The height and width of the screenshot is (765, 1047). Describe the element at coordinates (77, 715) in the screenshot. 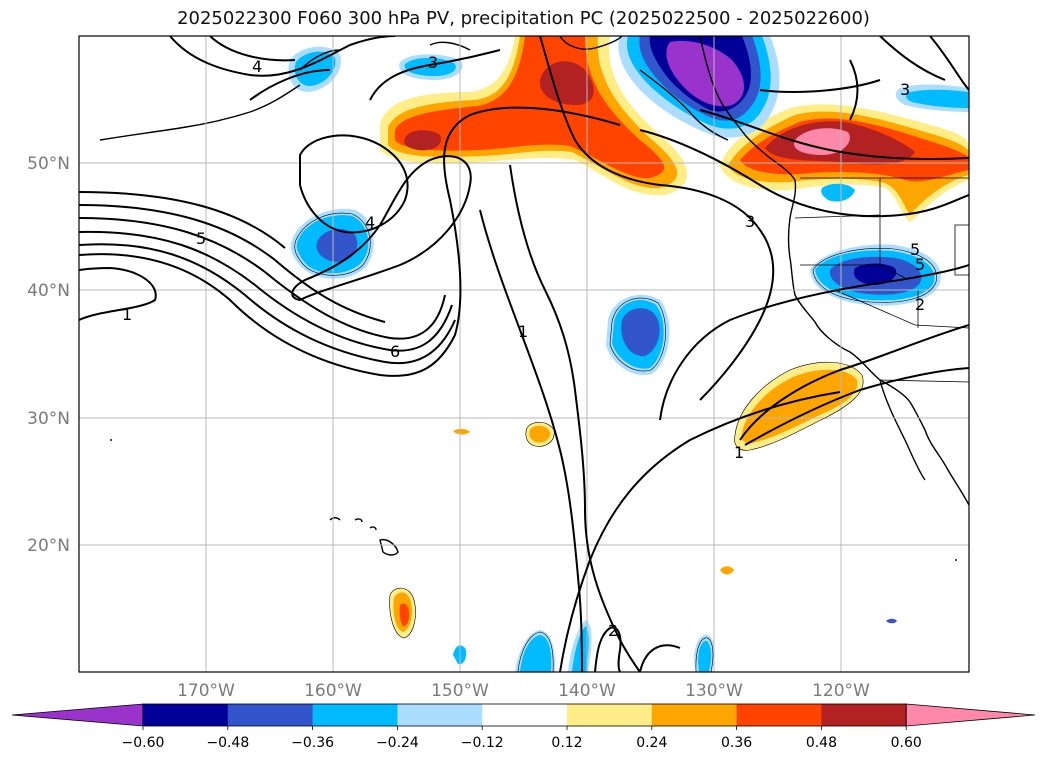

I see `colorbar-extend-low` at that location.